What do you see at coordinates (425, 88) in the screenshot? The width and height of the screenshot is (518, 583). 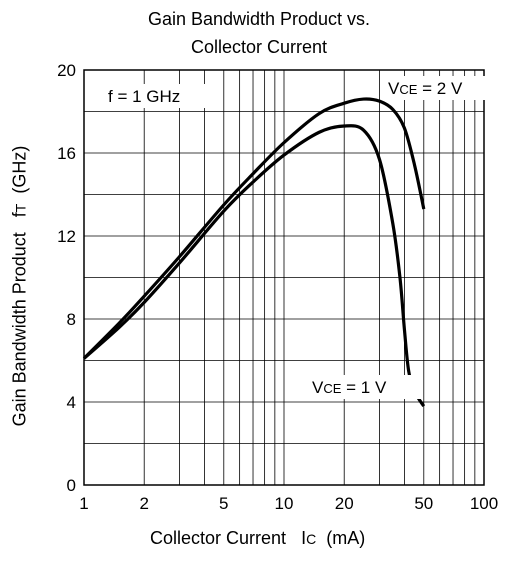 I see `series-label-vce-2v: VCE = 2 V` at bounding box center [425, 88].